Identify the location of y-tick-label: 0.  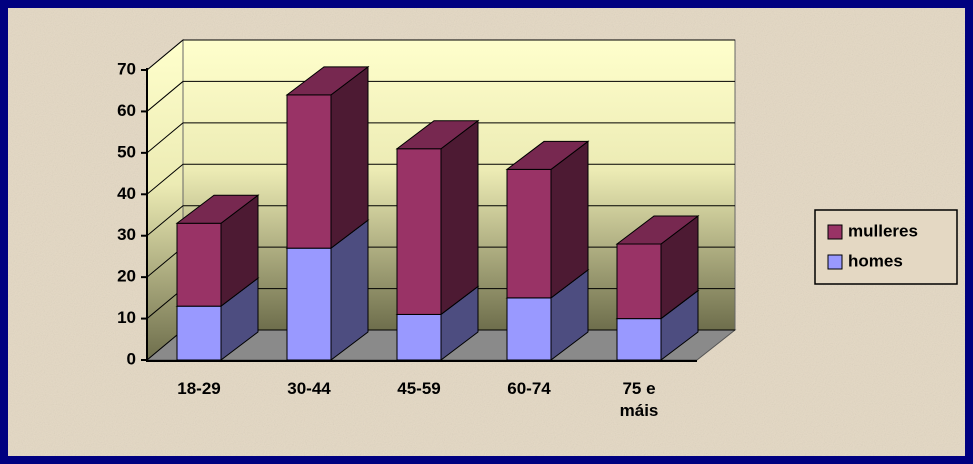
(131, 358).